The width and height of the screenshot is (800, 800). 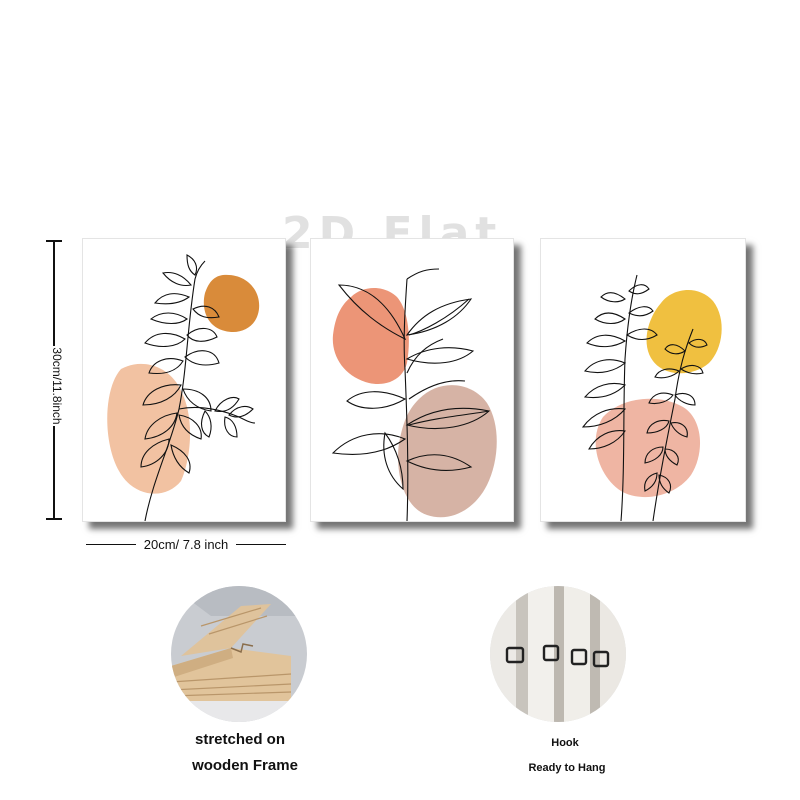 What do you see at coordinates (239, 739) in the screenshot?
I see `frame-caption-line1: stretched on` at bounding box center [239, 739].